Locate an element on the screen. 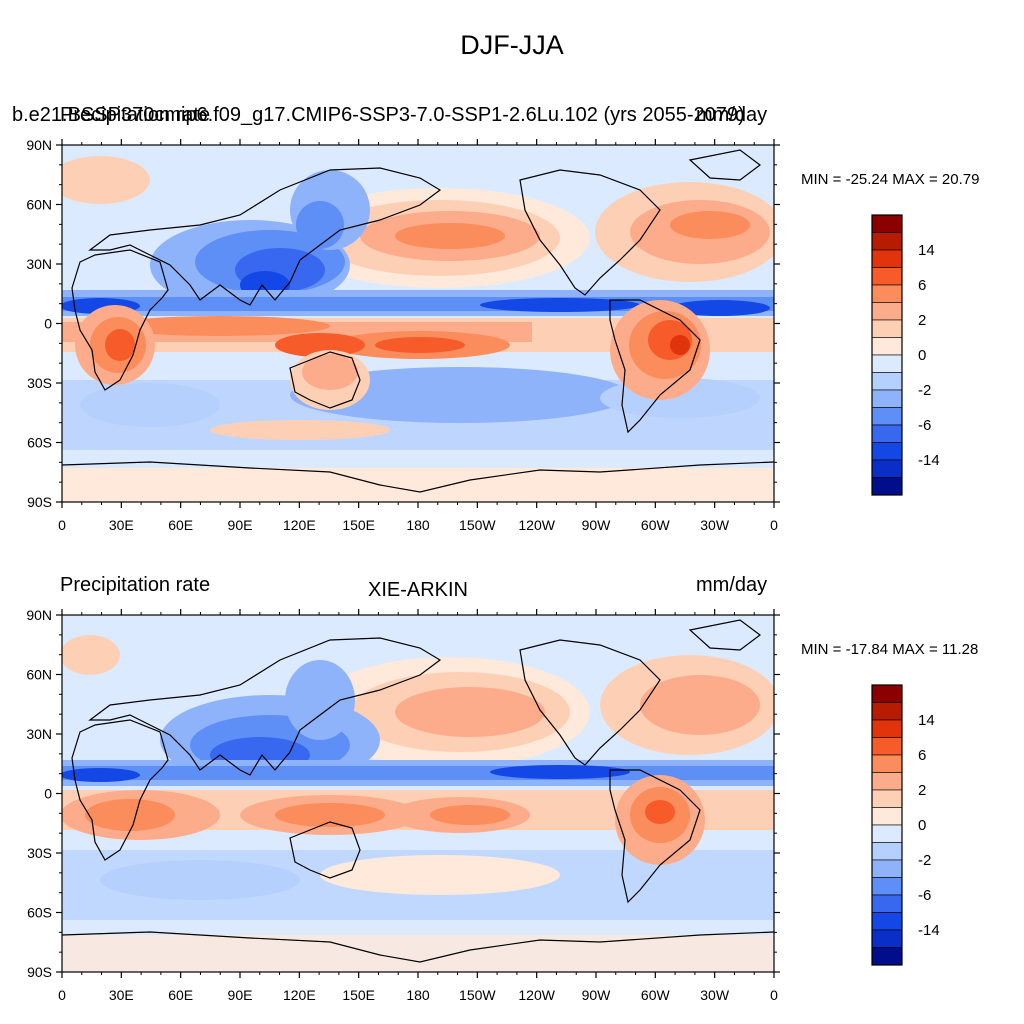 This screenshot has height=1024, width=1024. panel2-lat-label: 0 is located at coordinates (48, 794).